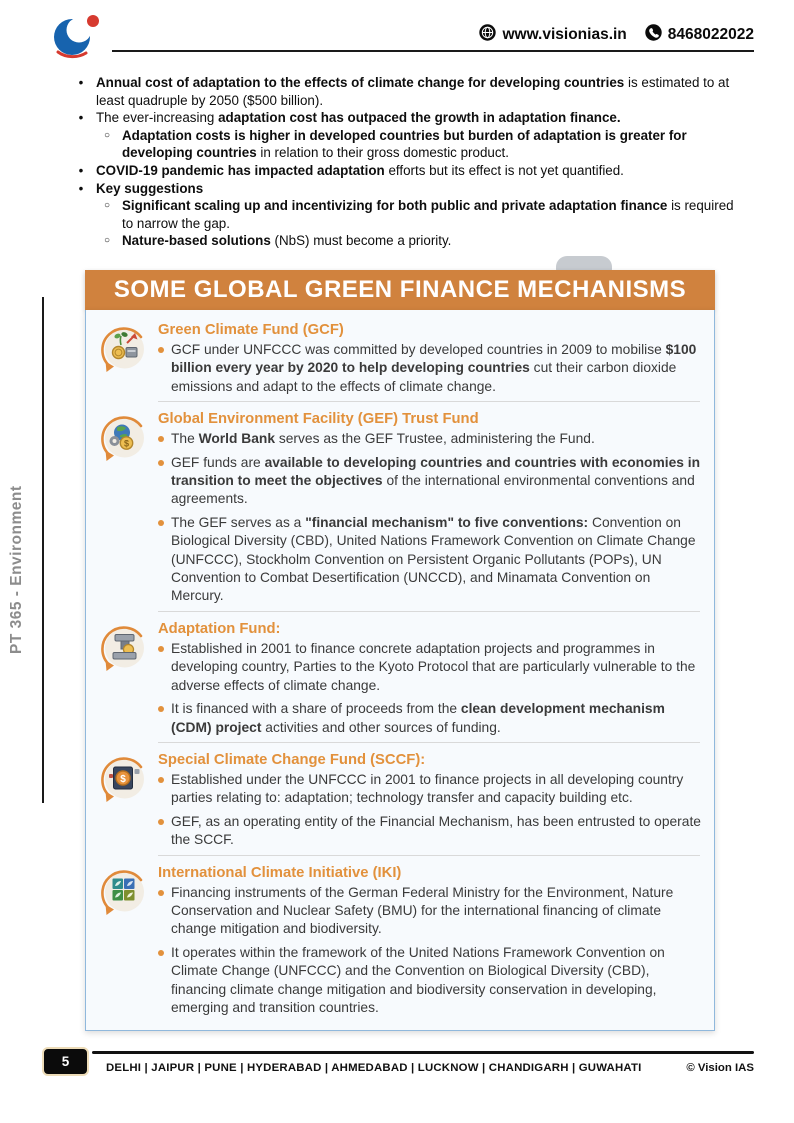  What do you see at coordinates (251, 330) in the screenshot?
I see `section-heading: Green Climate Fund (GCF)` at bounding box center [251, 330].